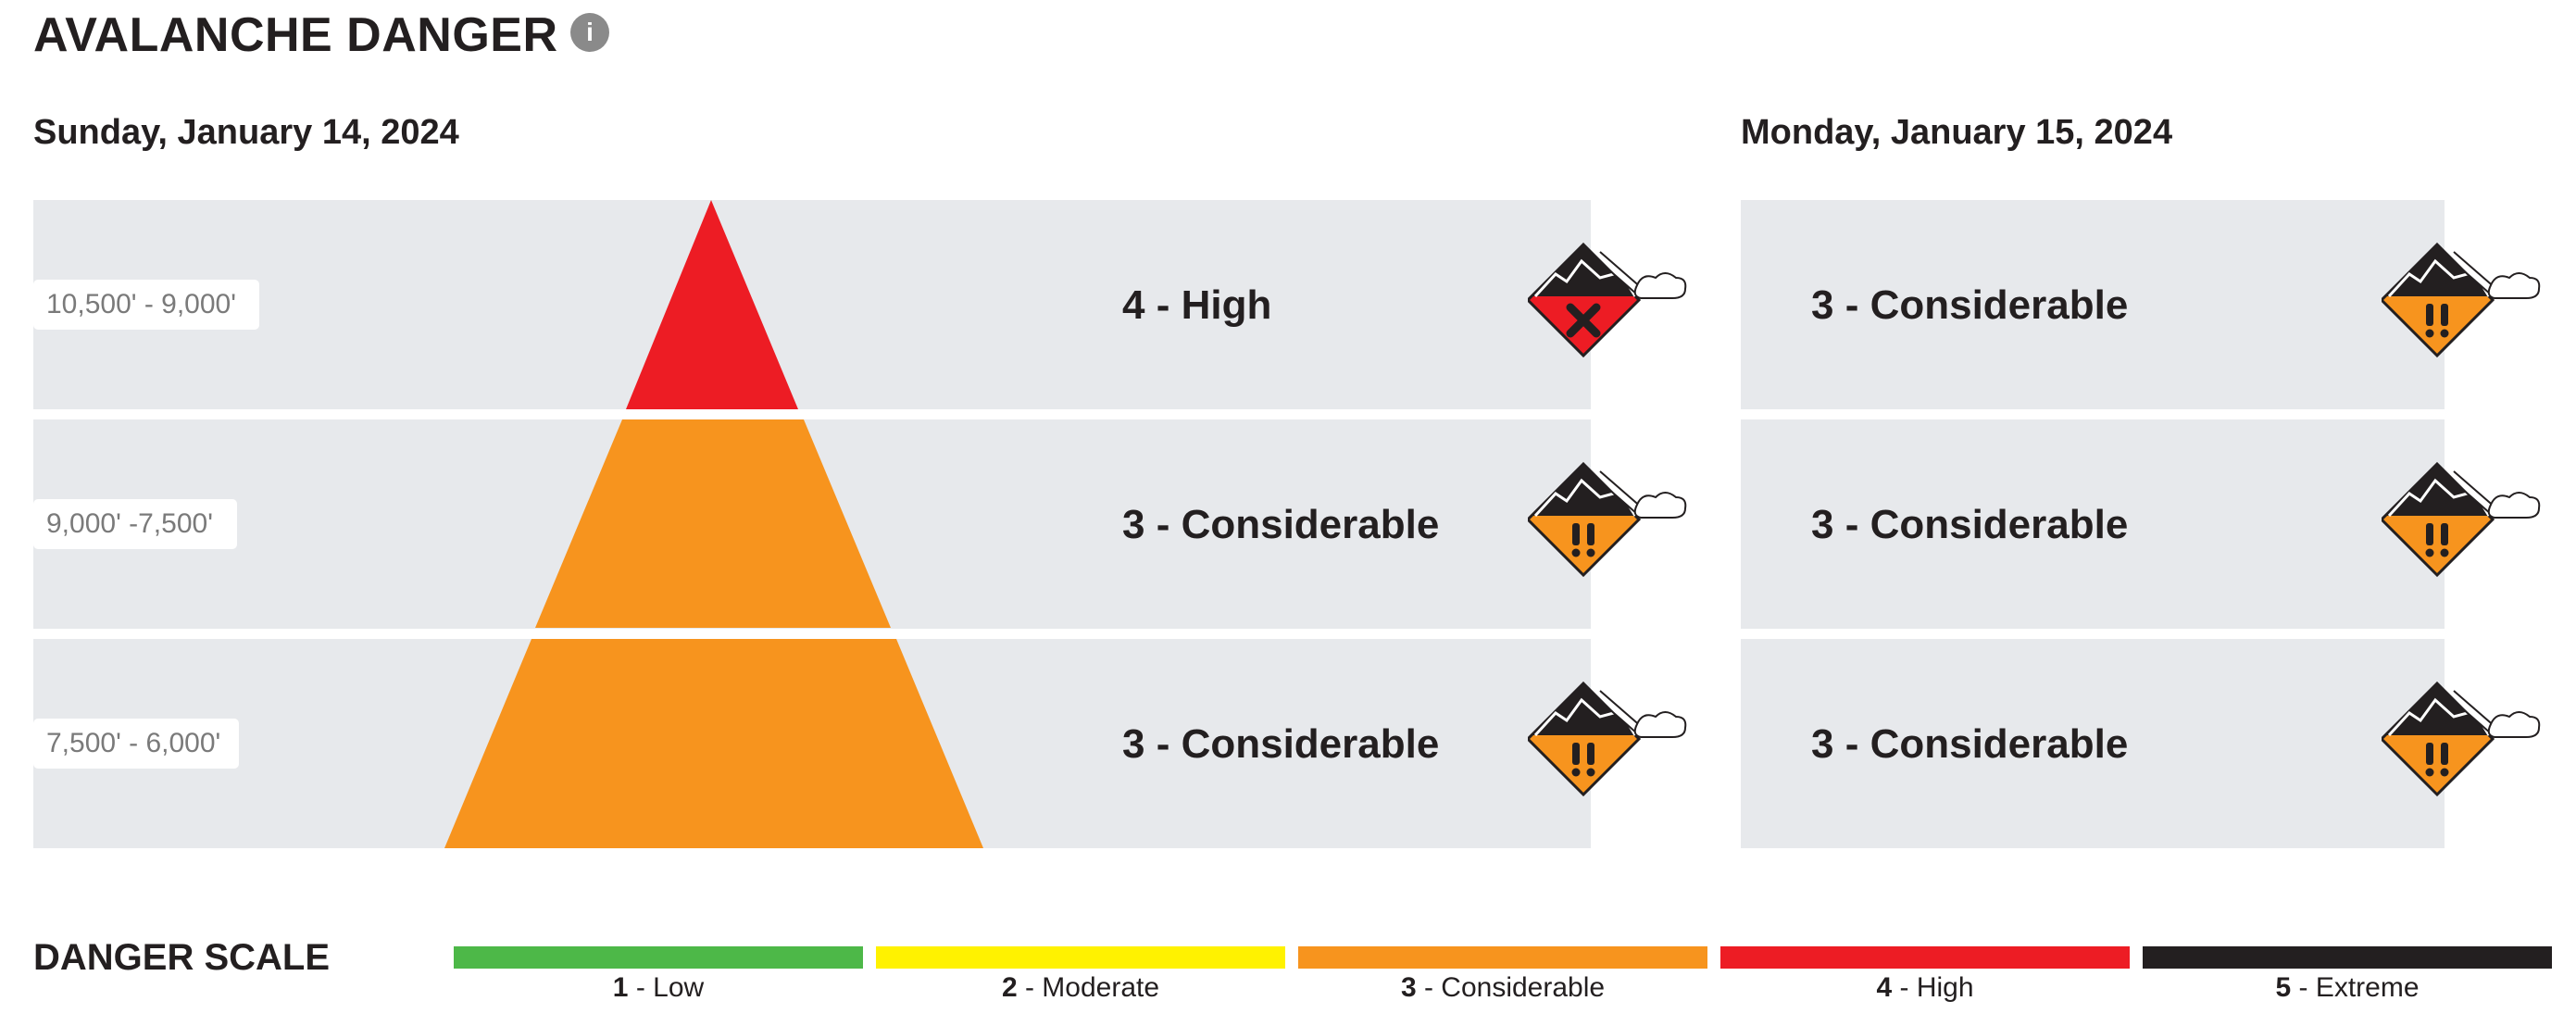  I want to click on day1-rating-middle: 3 - Considerable, so click(1281, 524).